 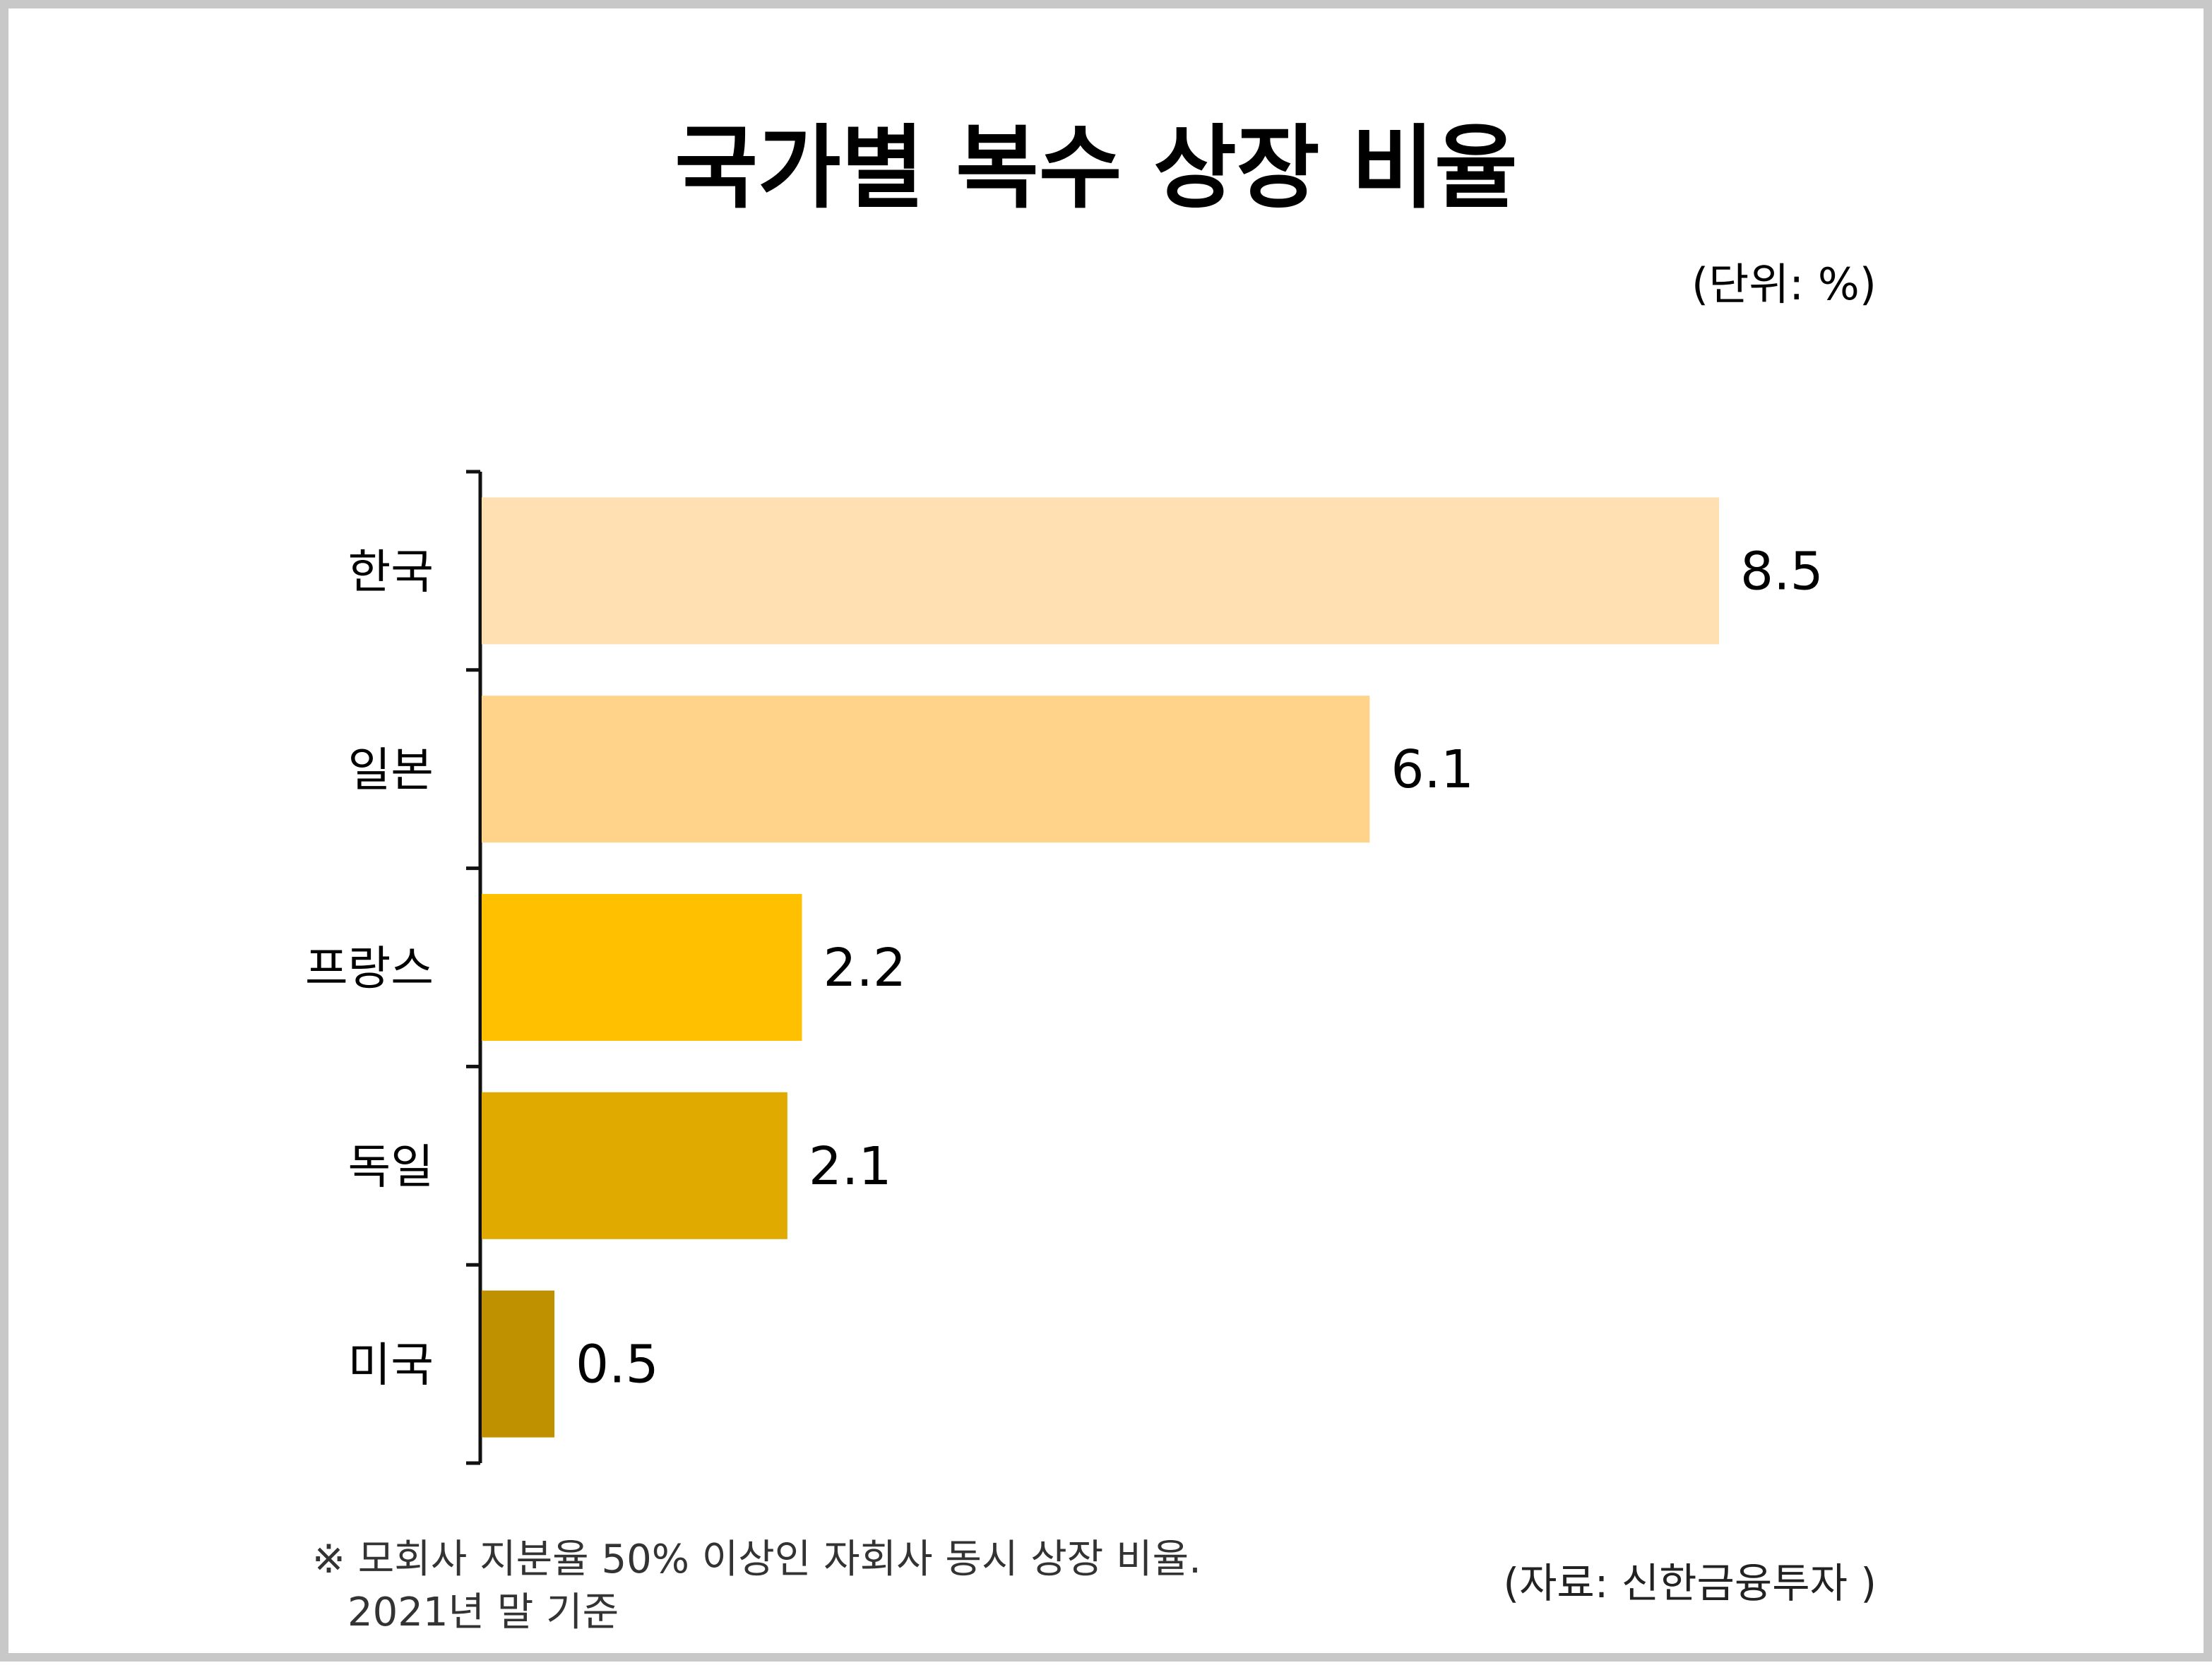 I want to click on value-label: 6.1, so click(x=1432, y=770).